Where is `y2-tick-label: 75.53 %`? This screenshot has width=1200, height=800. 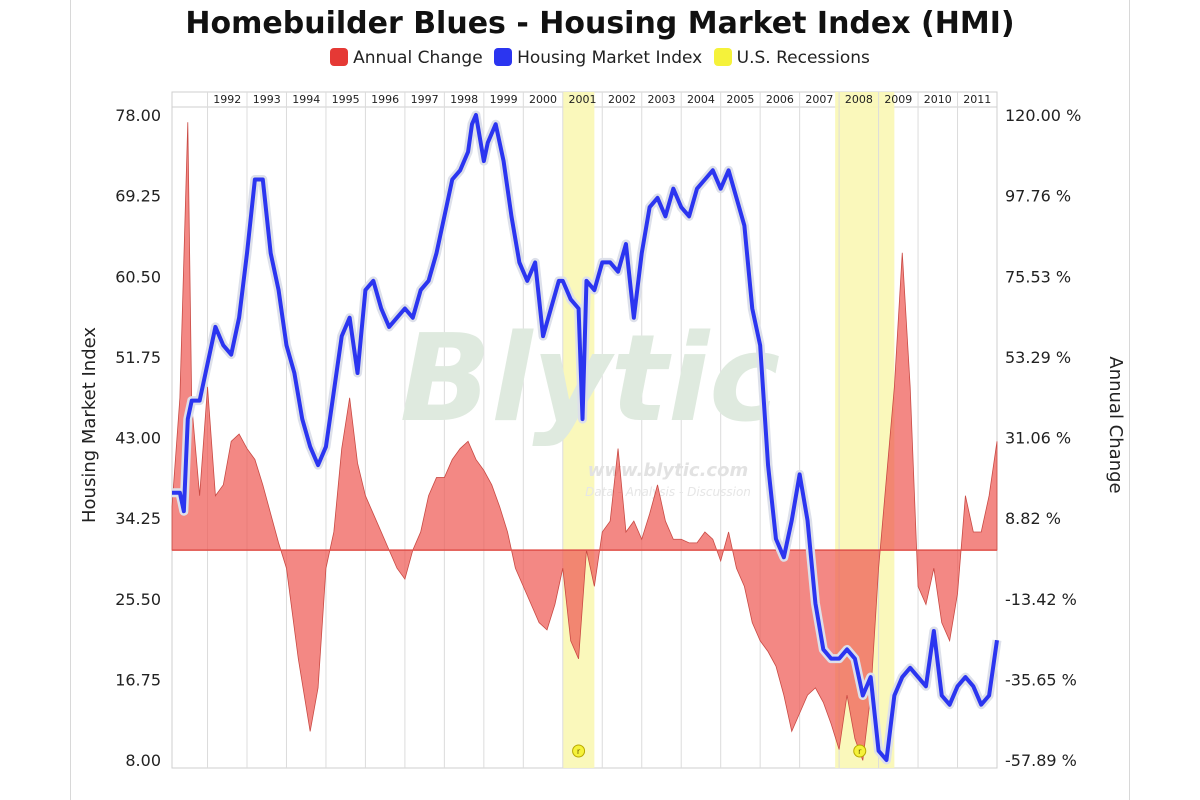 y2-tick-label: 75.53 % is located at coordinates (1038, 276).